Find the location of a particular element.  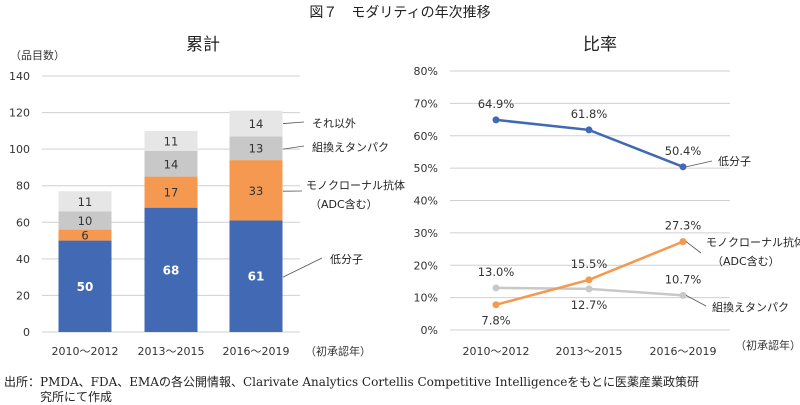

series-label: それ以外 is located at coordinates (334, 123).